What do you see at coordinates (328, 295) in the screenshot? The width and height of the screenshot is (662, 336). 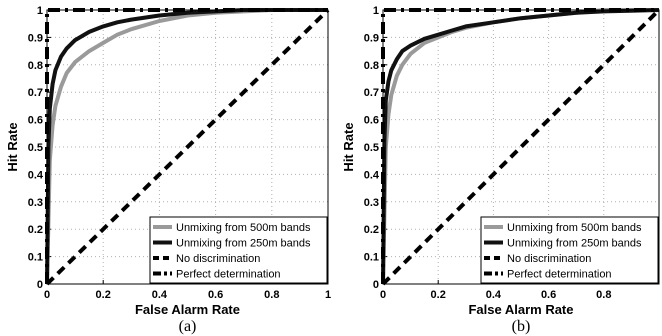 I see `x-tick-label: 1` at bounding box center [328, 295].